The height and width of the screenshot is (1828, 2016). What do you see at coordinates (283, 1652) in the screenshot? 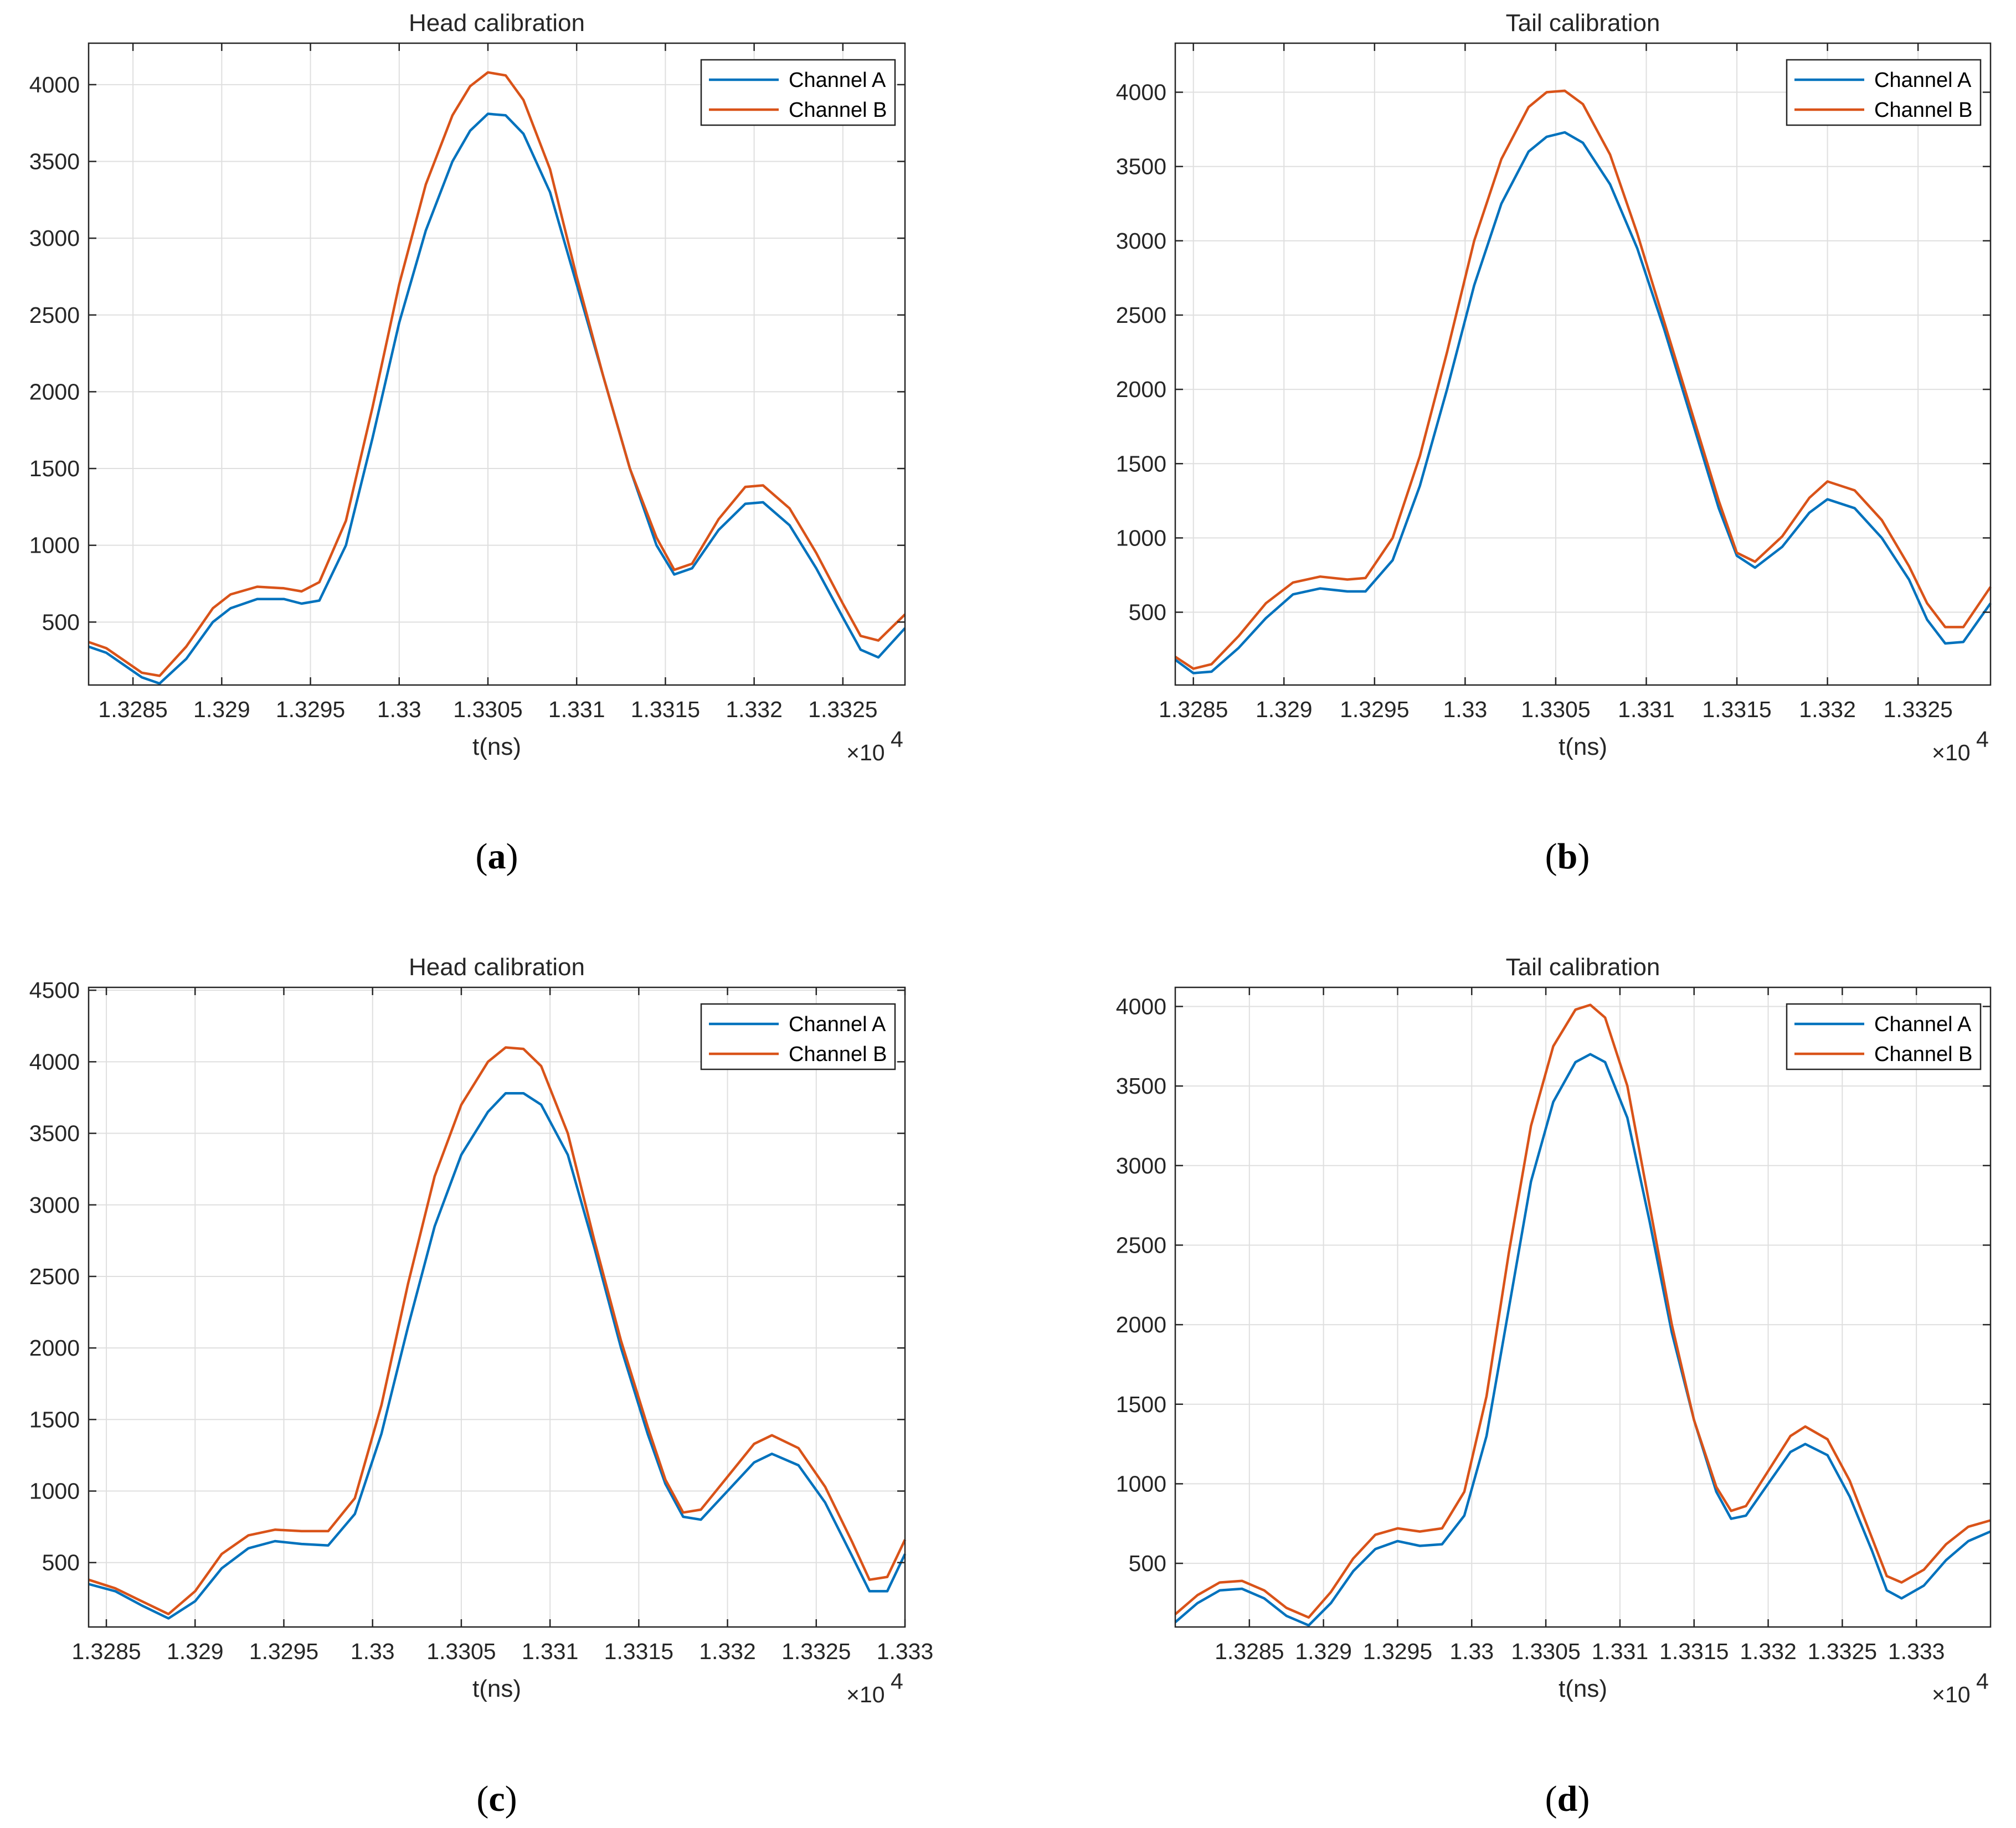
I see `x-tick-label: 1.3295` at bounding box center [283, 1652].